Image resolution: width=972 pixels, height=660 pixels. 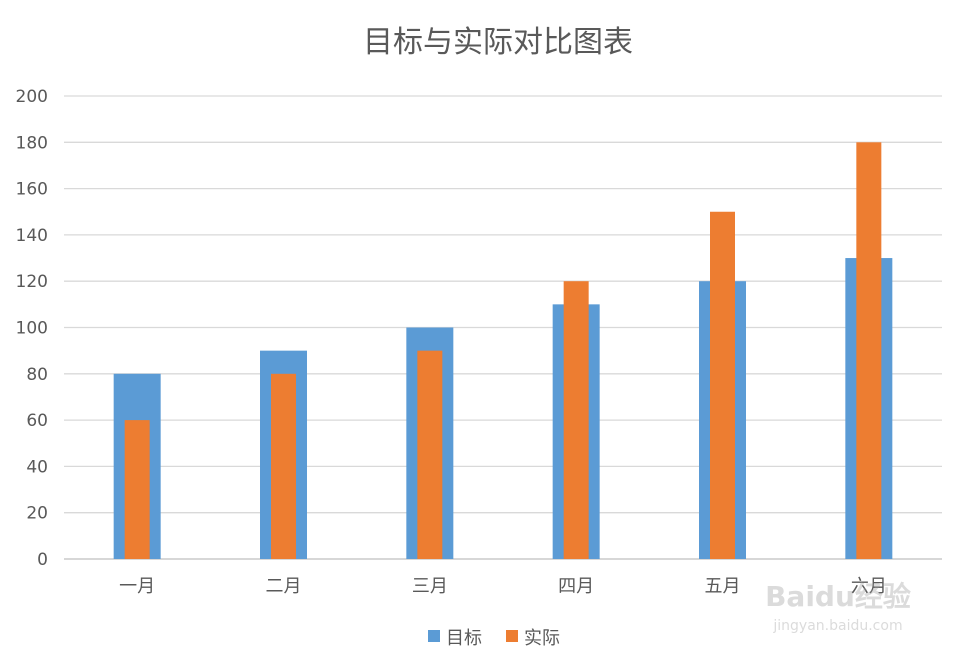 What do you see at coordinates (869, 586) in the screenshot?
I see `x-tick-label: 六月` at bounding box center [869, 586].